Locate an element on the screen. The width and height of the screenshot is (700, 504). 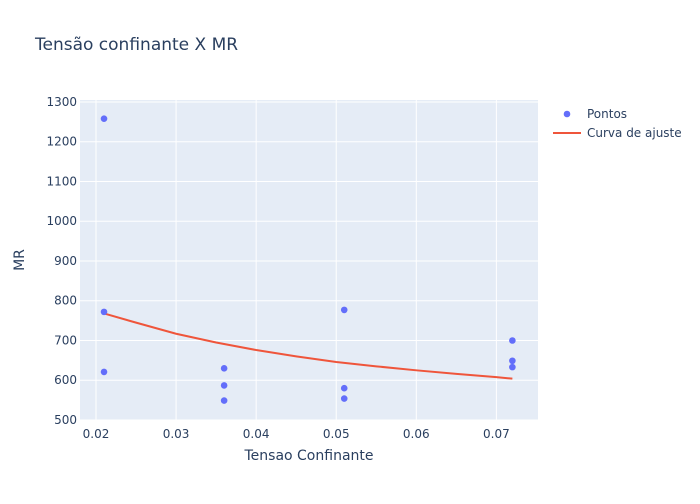
y-tick-label: 600 is located at coordinates (65, 380).